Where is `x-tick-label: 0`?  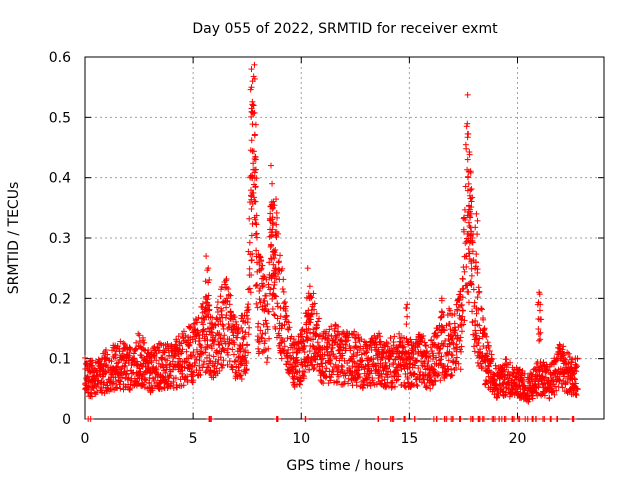
x-tick-label: 0 is located at coordinates (85, 439).